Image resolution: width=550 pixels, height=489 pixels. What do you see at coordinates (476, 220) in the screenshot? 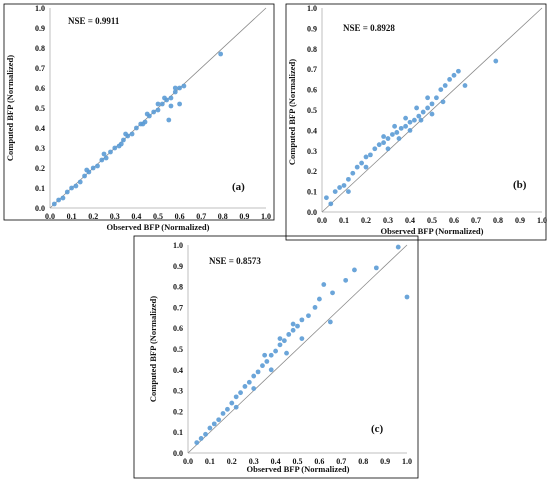
I see `panel-b-x-tick-label: 0.7` at bounding box center [476, 220].